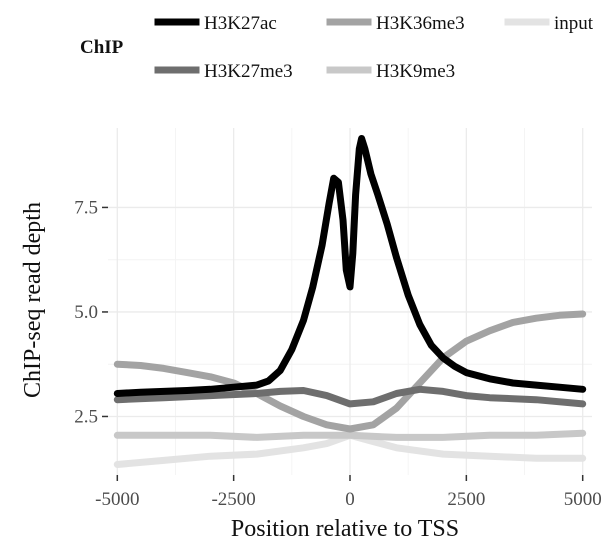 Image resolution: width=610 pixels, height=544 pixels. Describe the element at coordinates (33, 300) in the screenshot. I see `y-axis-title: ChIP-seq read depth` at that location.